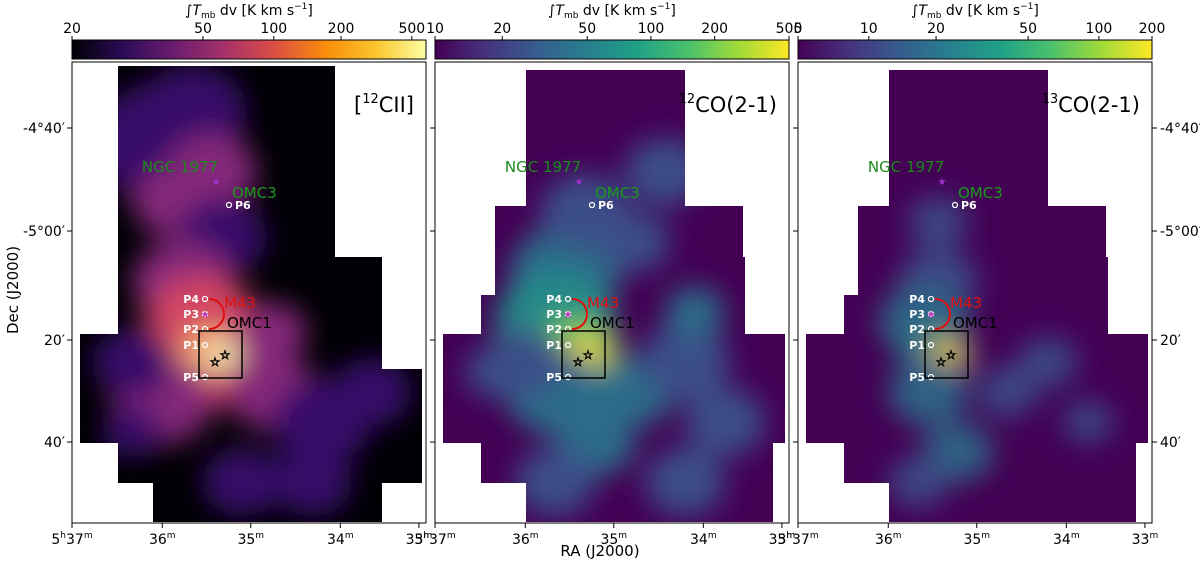 This screenshot has height=563, width=1200. I want to click on dec-tick-label: 20′, so click(1170, 341).